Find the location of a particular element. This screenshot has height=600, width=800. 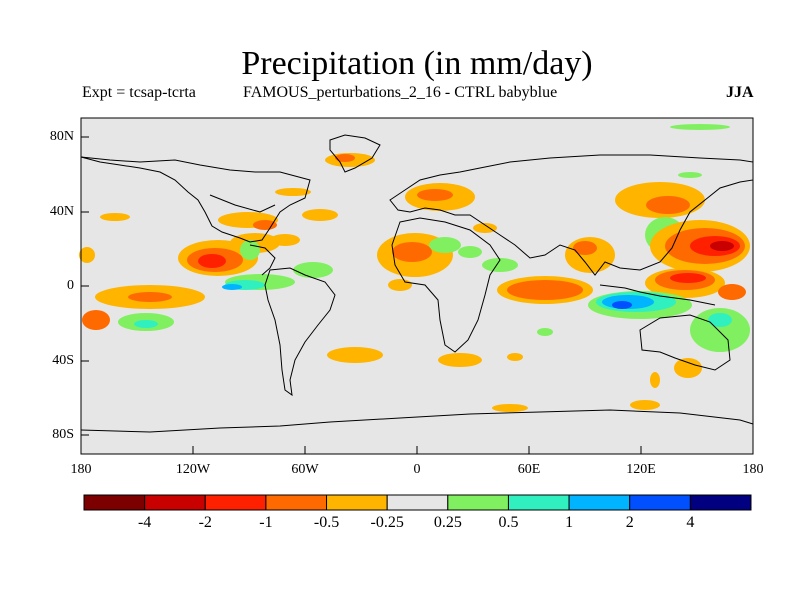

eurasia-coast is located at coordinates (571, 215).